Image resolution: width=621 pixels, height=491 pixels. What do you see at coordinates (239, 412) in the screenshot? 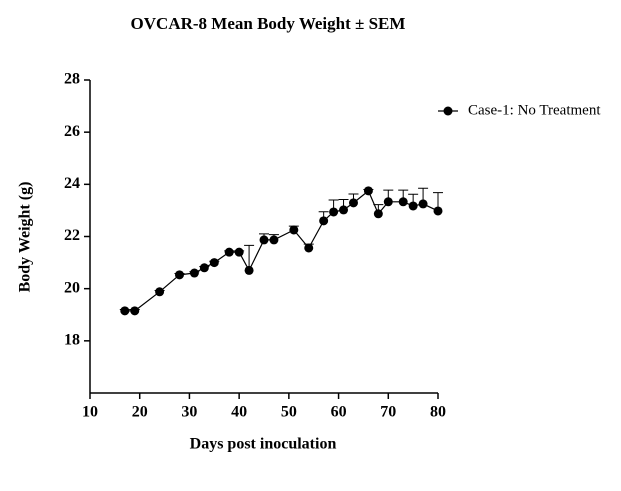
I see `x-tick-label: 40` at bounding box center [239, 412].